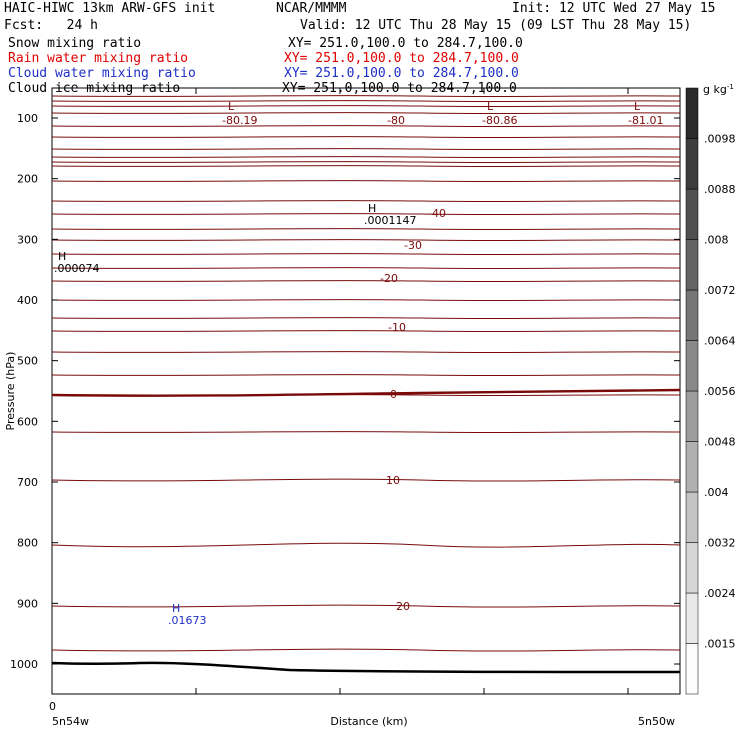  Describe the element at coordinates (720, 139) in the screenshot. I see `colorbar-label: .0098` at that location.